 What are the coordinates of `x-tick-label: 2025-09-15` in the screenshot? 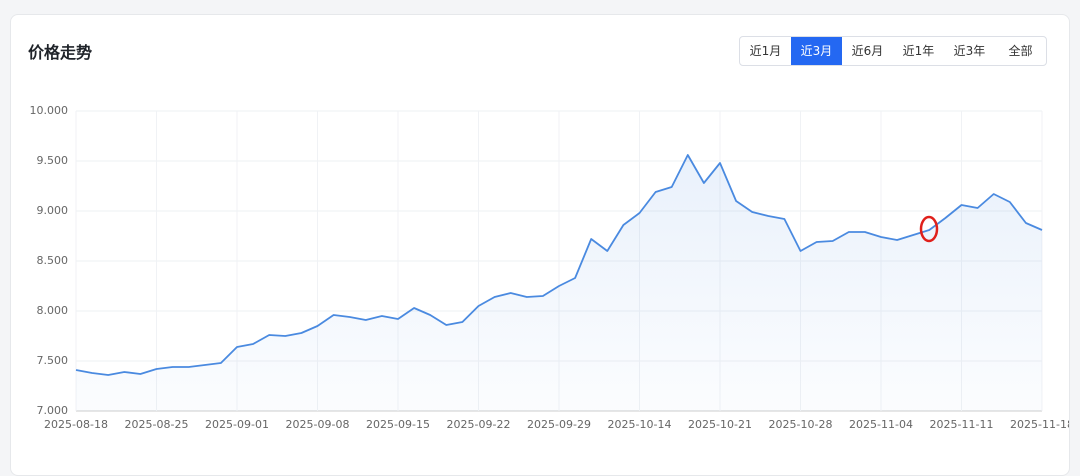 It's located at (398, 424).